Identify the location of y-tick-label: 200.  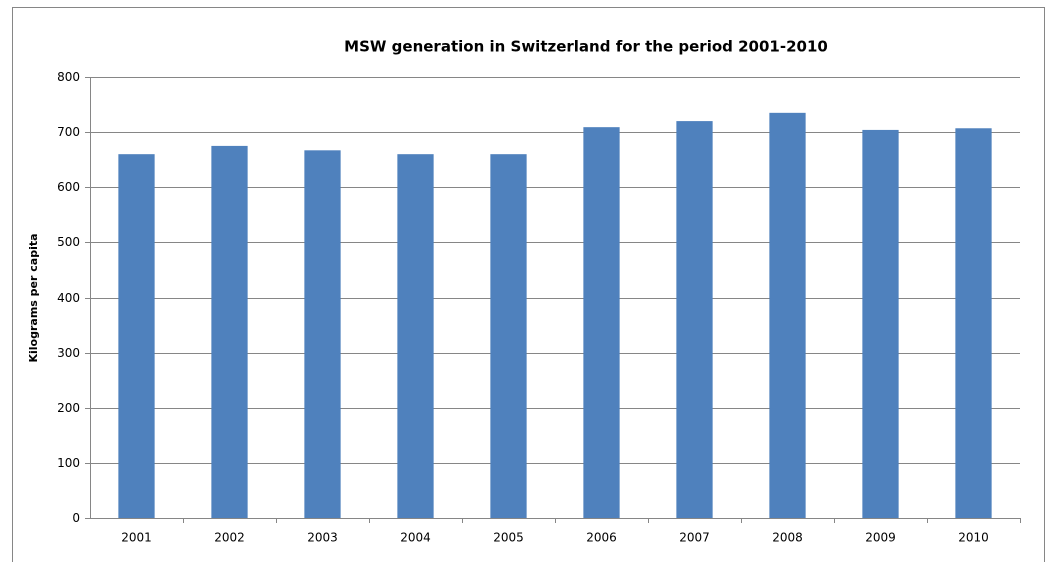
(68, 408).